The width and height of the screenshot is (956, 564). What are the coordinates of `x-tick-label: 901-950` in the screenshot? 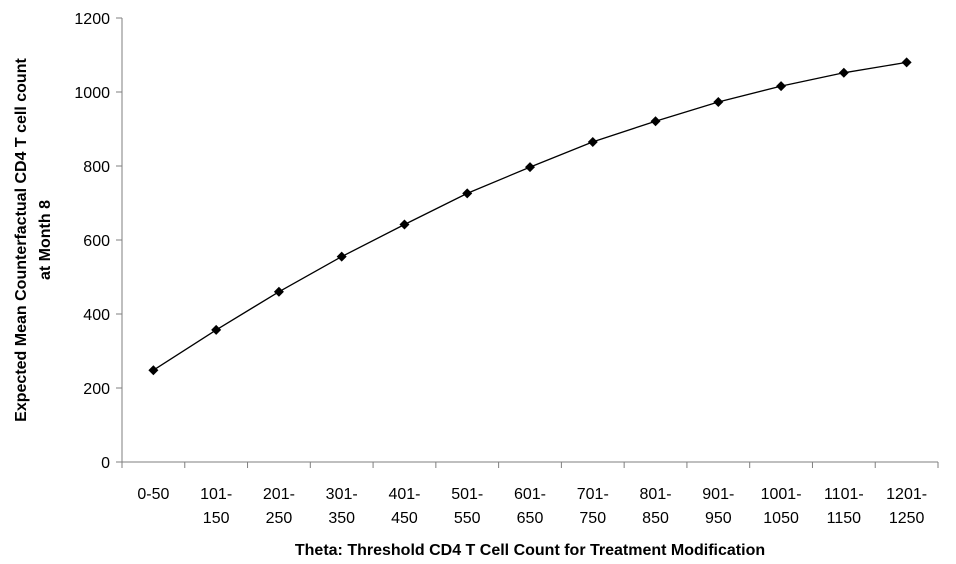 It's located at (718, 506).